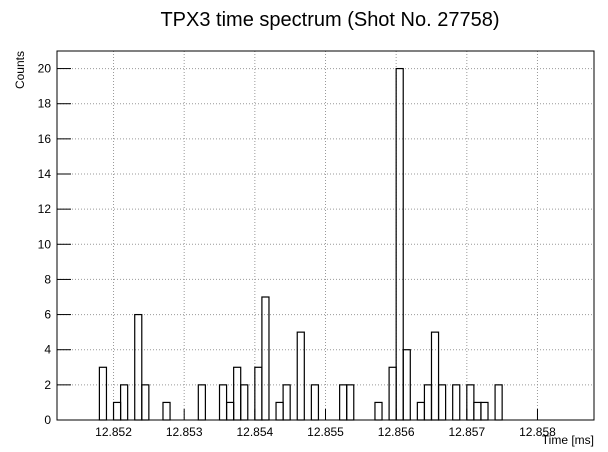 The image size is (608, 452). Describe the element at coordinates (329, 20) in the screenshot. I see `chart-title: TPX3 time spectrum (Shot No. 27758)` at that location.